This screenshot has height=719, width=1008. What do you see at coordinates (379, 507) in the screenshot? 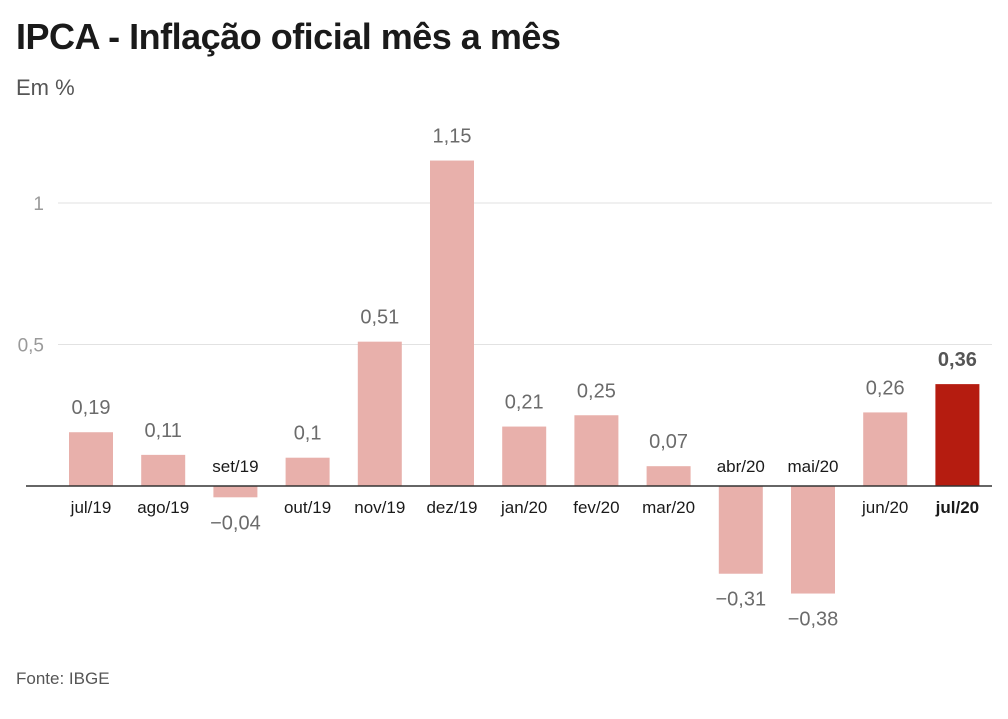
I see `category-label: nov/19` at bounding box center [379, 507].